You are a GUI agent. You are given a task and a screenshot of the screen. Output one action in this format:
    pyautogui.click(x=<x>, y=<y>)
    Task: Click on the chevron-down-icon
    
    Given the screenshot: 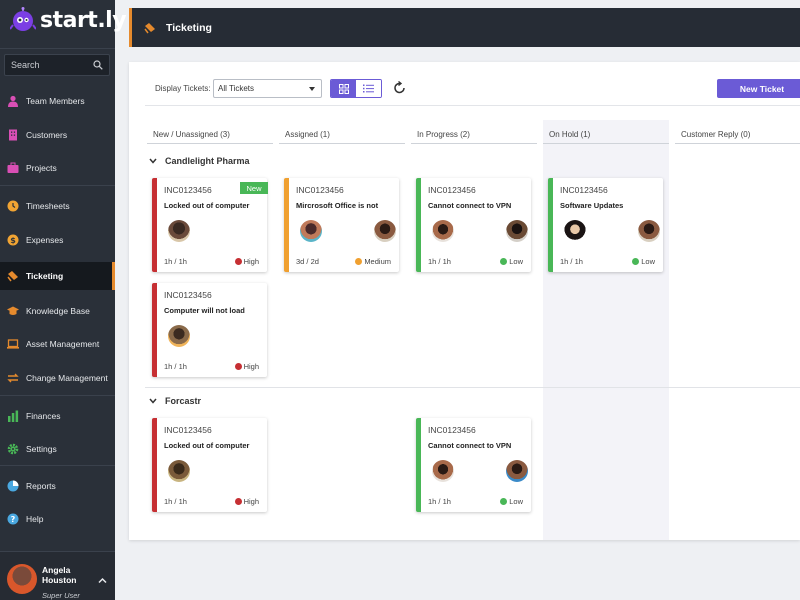 What is the action you would take?
    pyautogui.click(x=153, y=401)
    